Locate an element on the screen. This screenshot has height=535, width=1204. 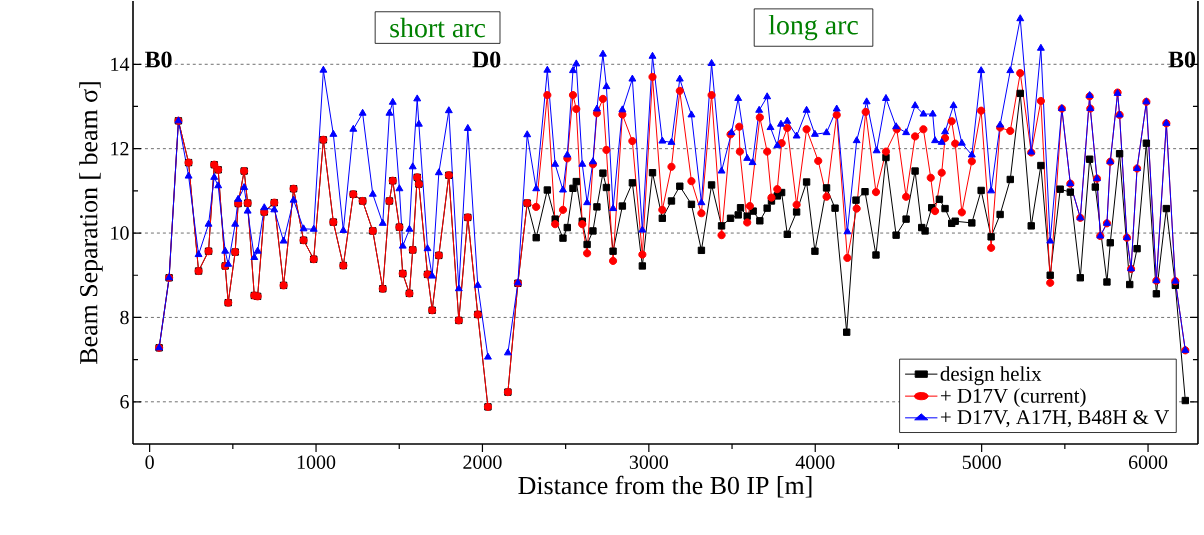
y-tick-label: 10 is located at coordinates (120, 233).